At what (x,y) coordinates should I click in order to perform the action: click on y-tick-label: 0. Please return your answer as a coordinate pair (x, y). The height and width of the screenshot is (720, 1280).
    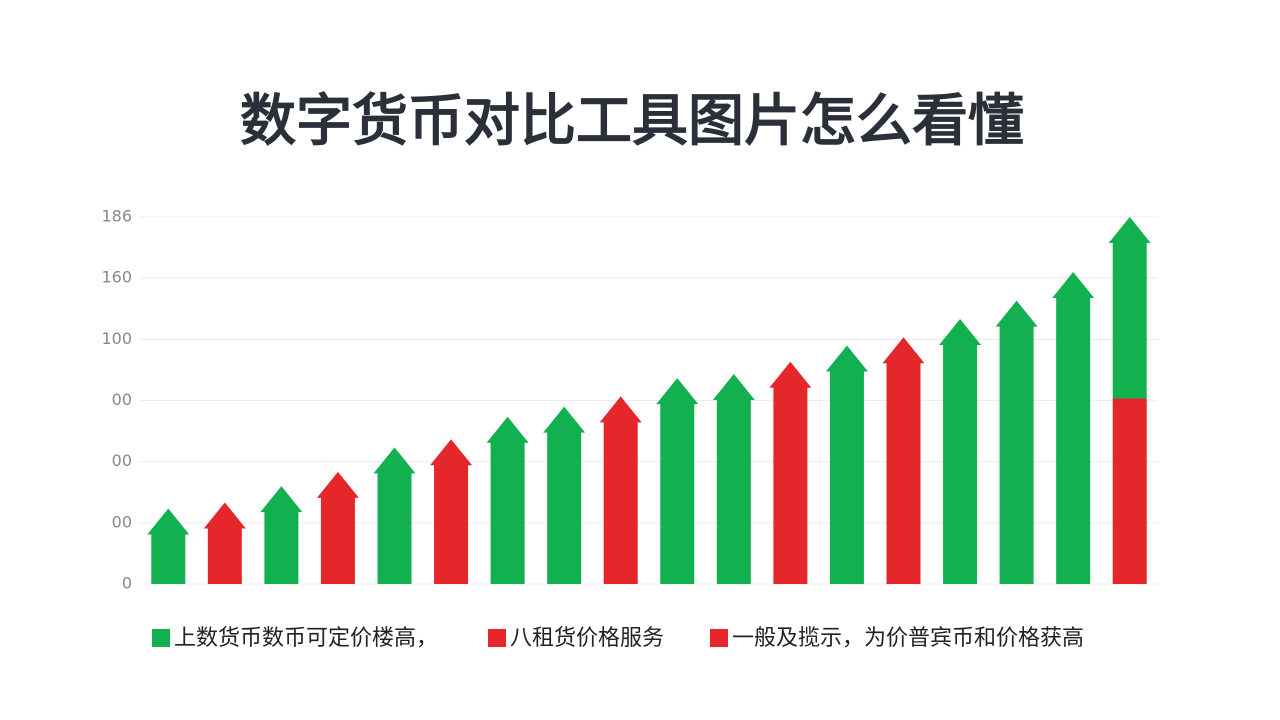
    Looking at the image, I should click on (127, 583).